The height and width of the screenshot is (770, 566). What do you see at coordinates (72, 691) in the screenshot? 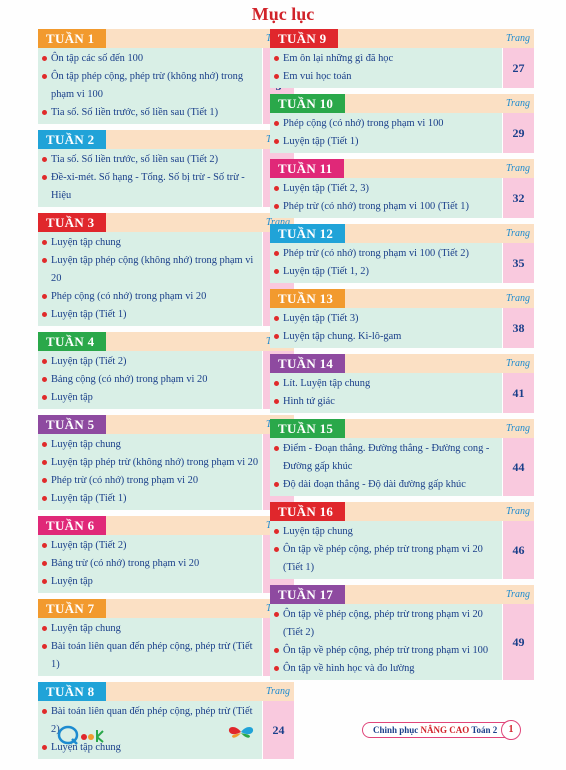
I see `week-label: TUẦN 8` at bounding box center [72, 691].